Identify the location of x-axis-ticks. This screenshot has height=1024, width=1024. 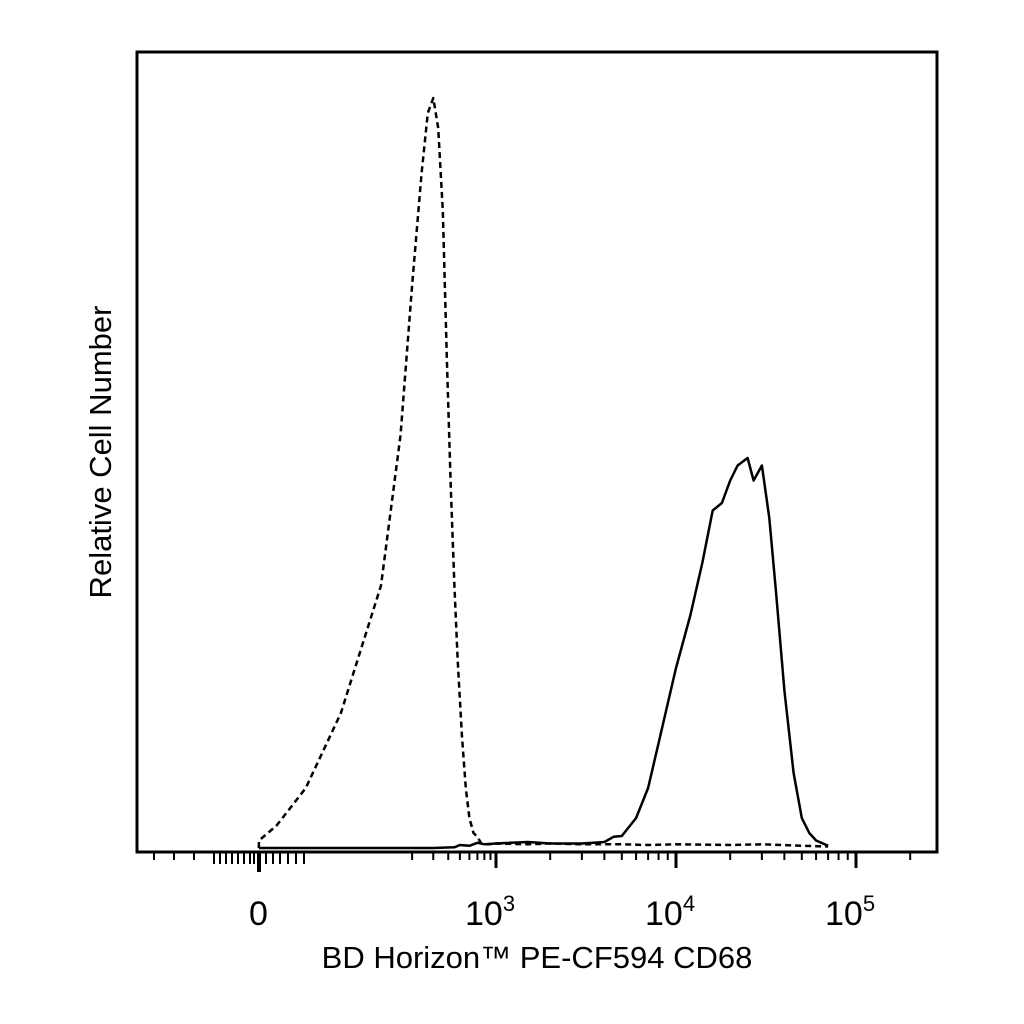
(537, 861).